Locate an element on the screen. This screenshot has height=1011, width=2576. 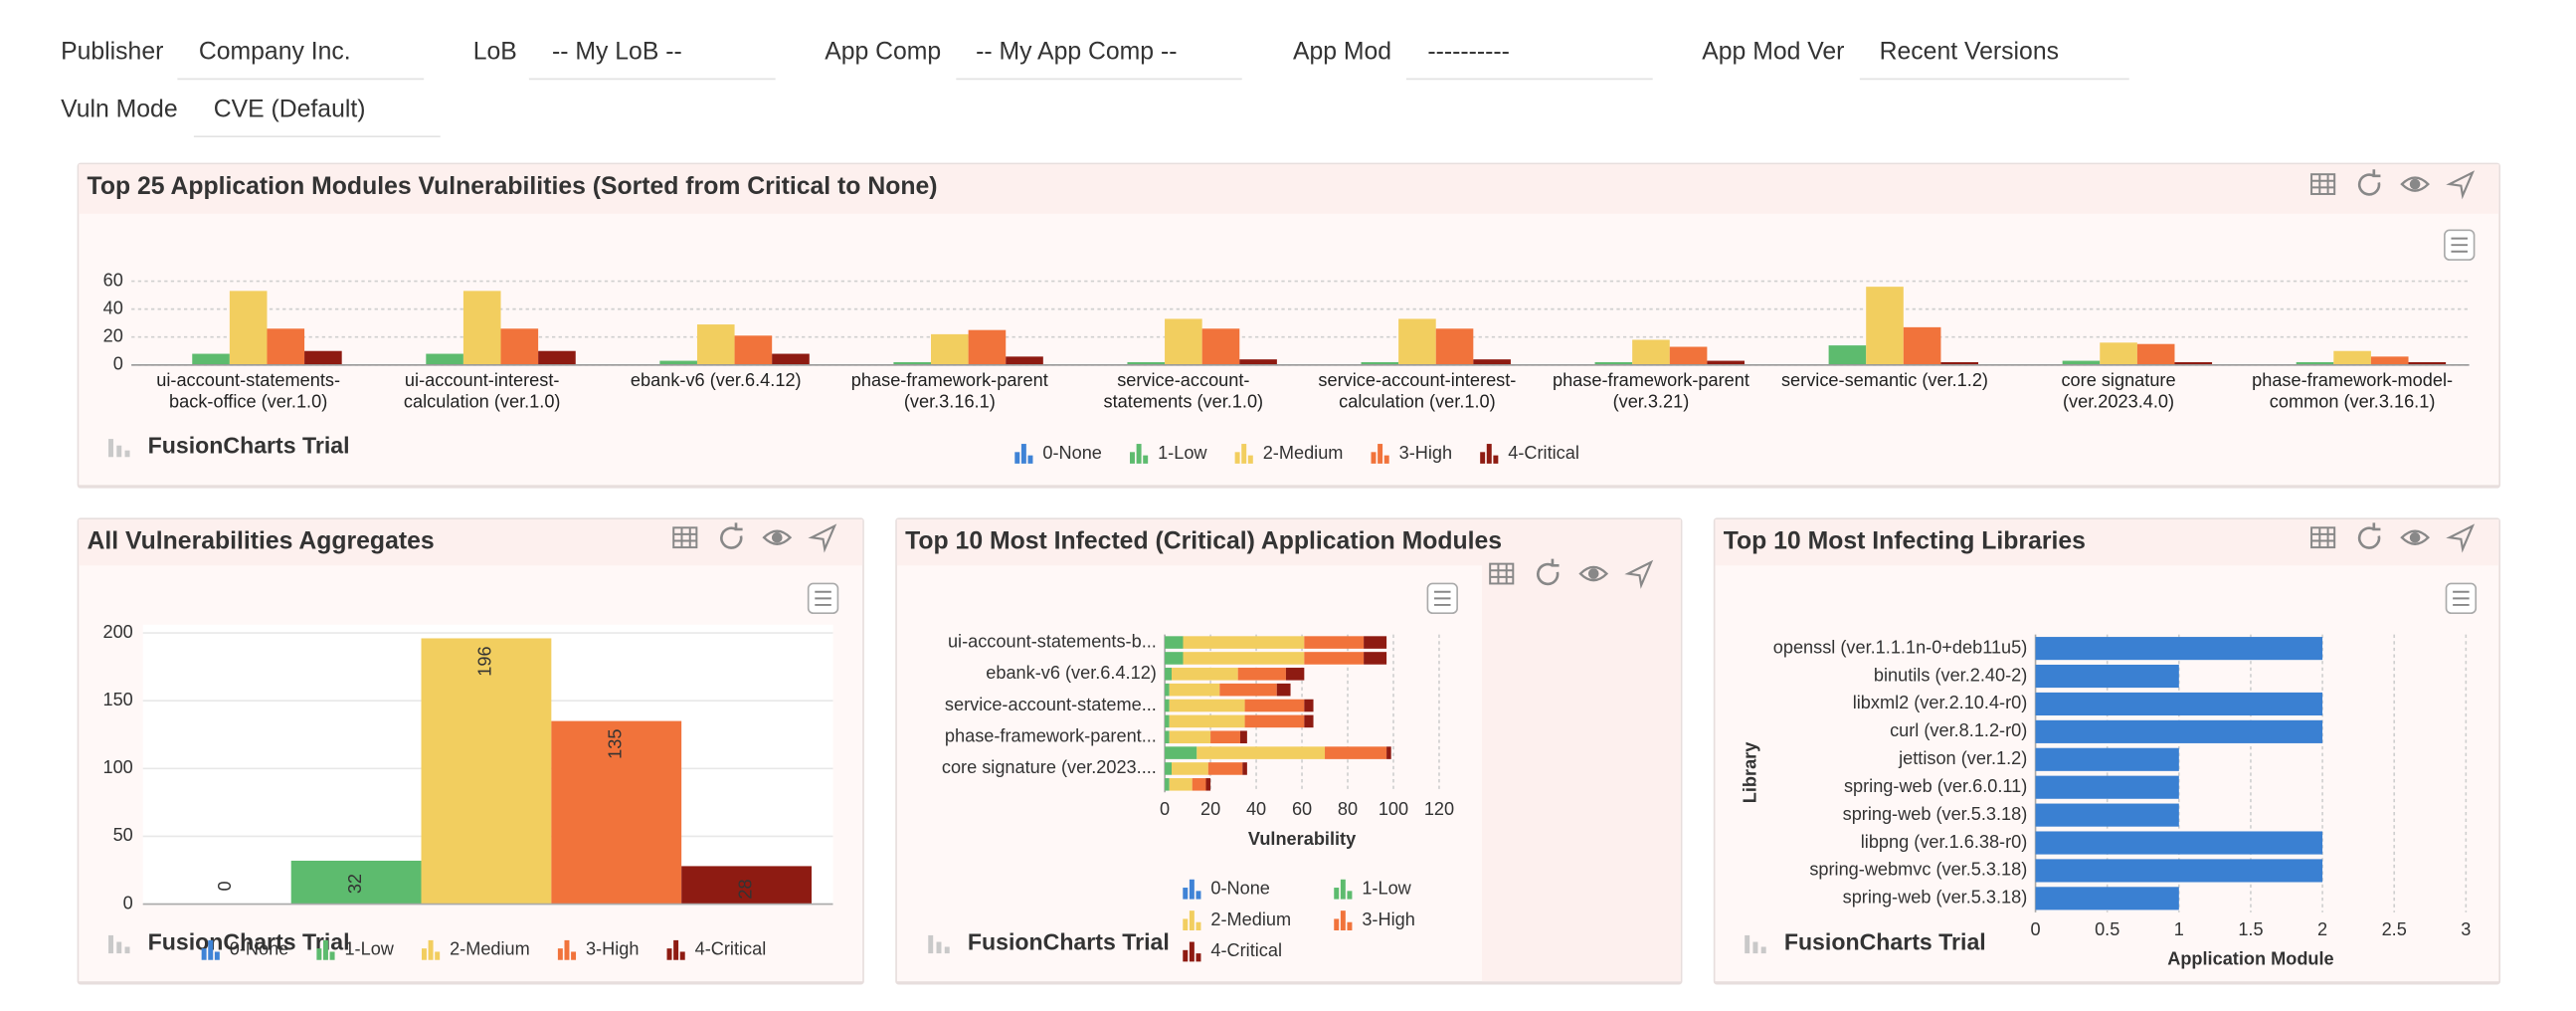
x-tick-label: core signature (ver.2023.4.0) is located at coordinates (2118, 392).